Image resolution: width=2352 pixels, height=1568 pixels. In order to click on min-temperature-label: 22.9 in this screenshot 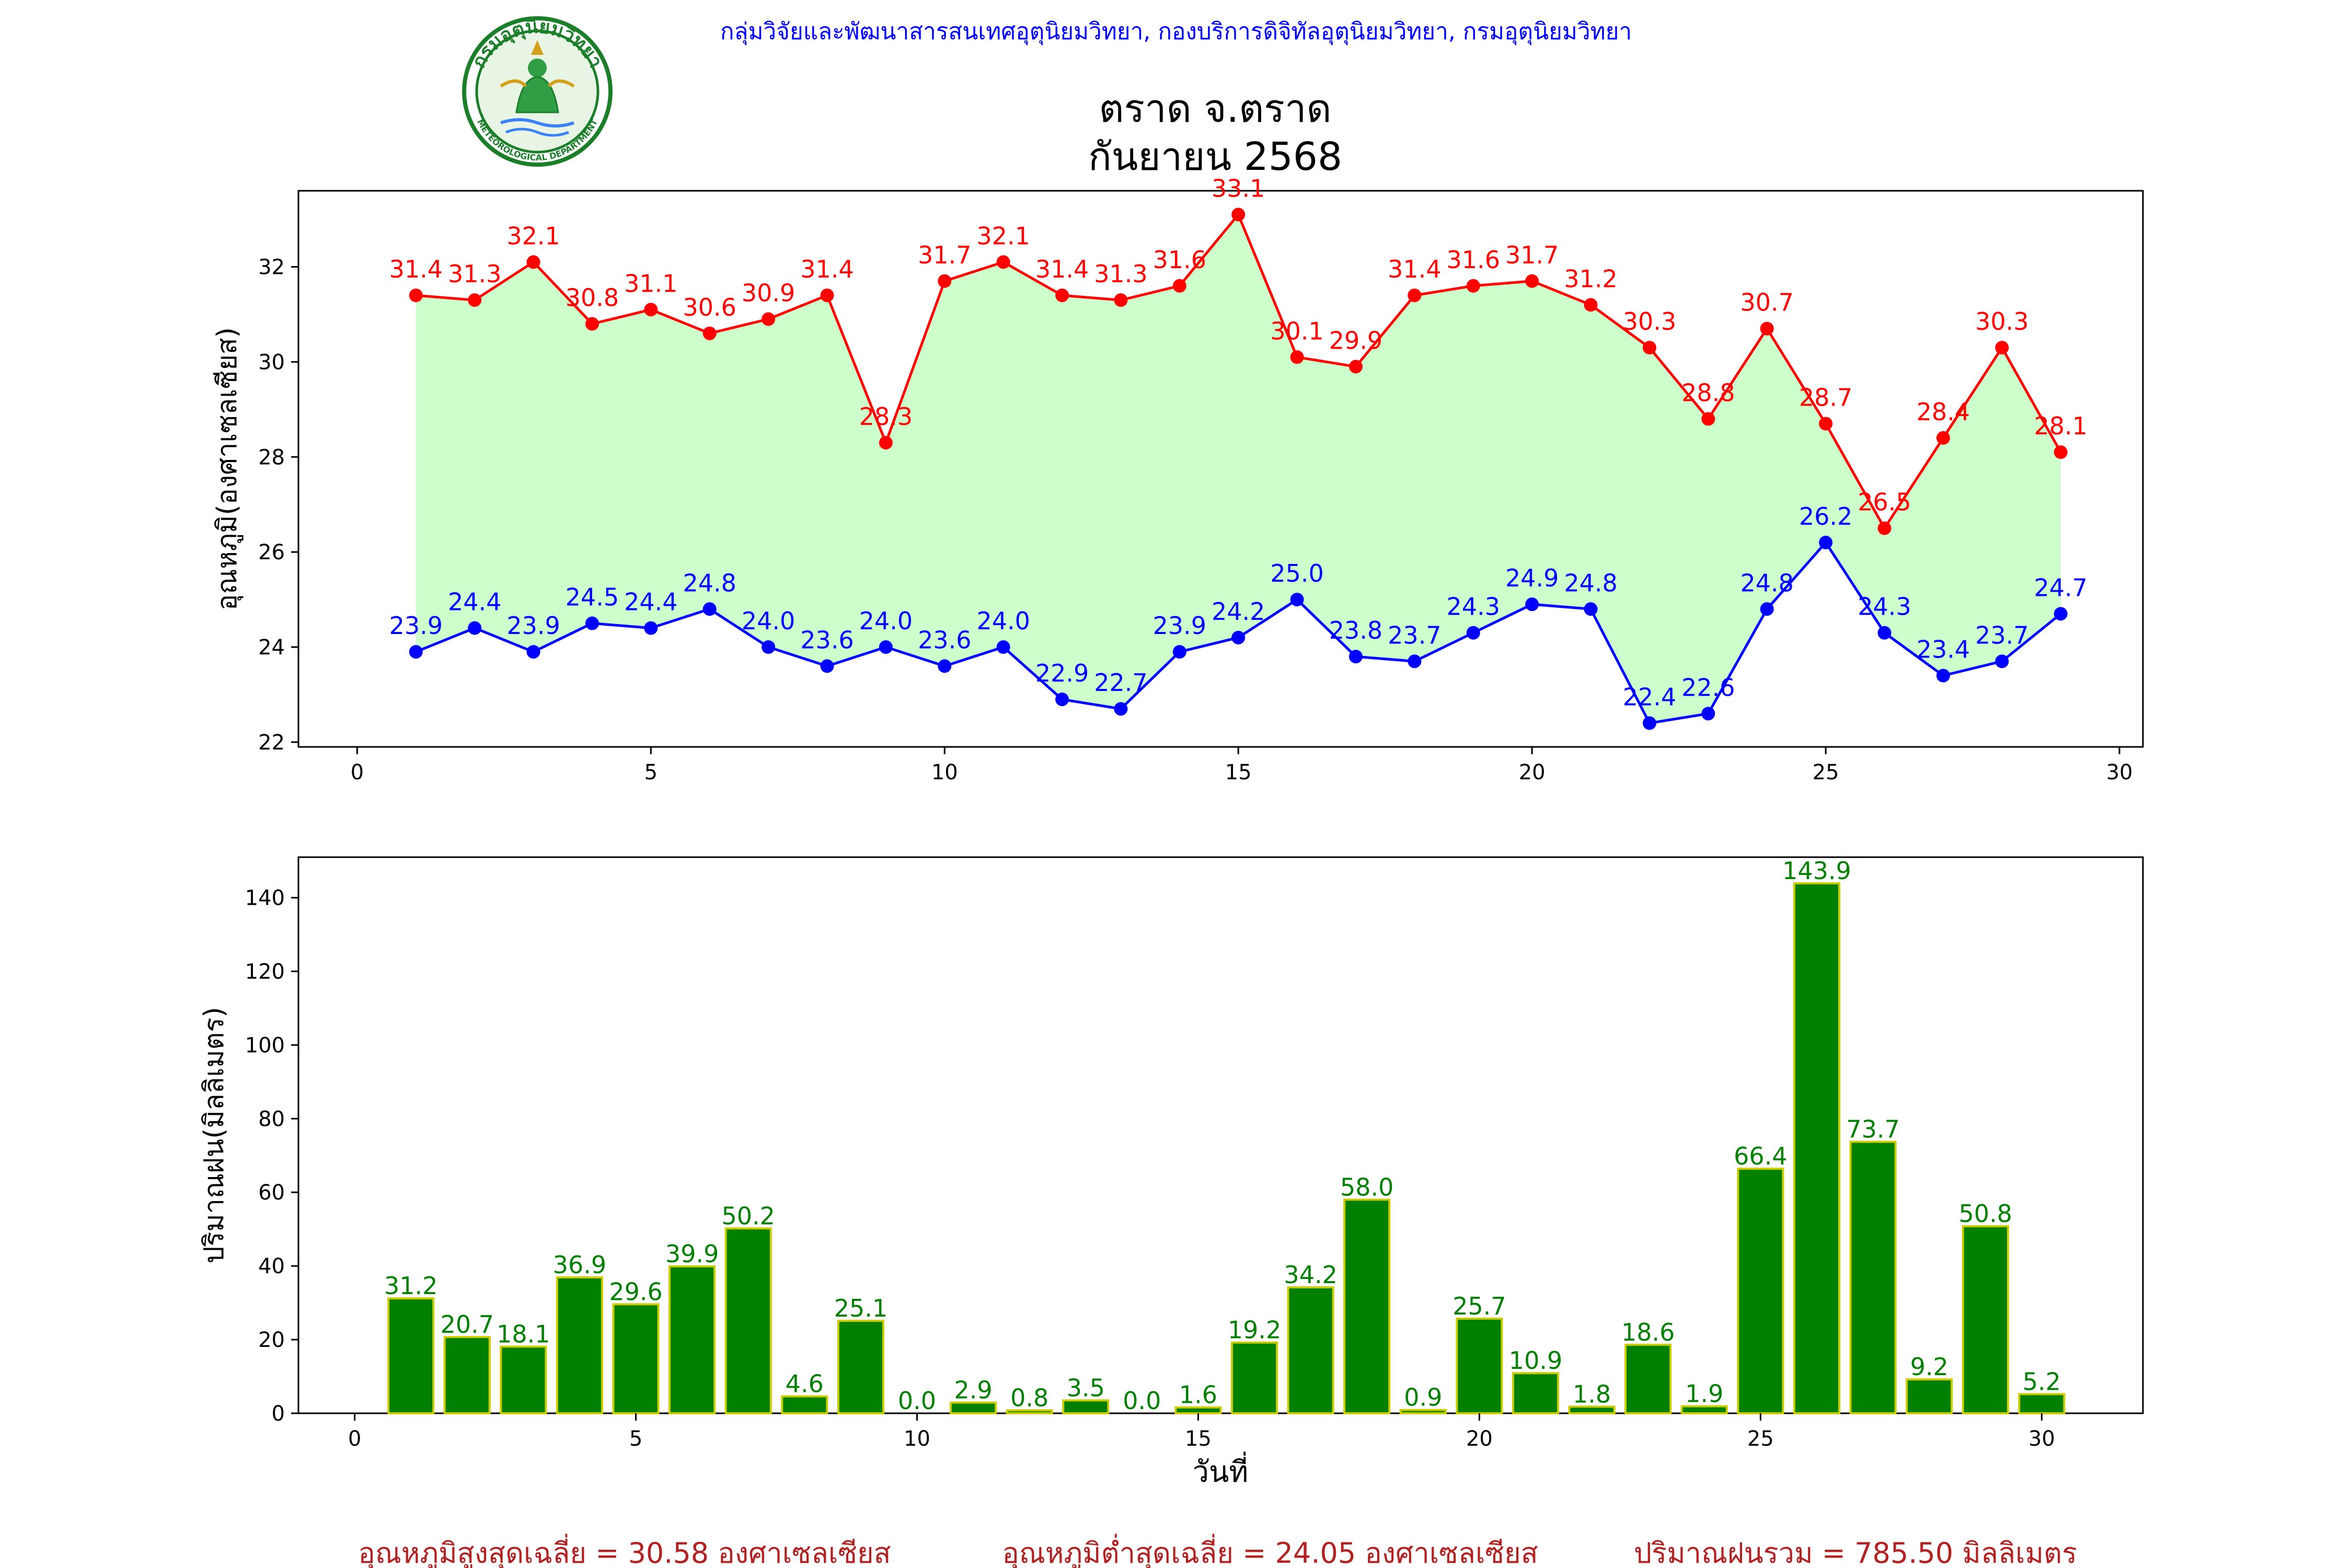, I will do `click(1062, 673)`.